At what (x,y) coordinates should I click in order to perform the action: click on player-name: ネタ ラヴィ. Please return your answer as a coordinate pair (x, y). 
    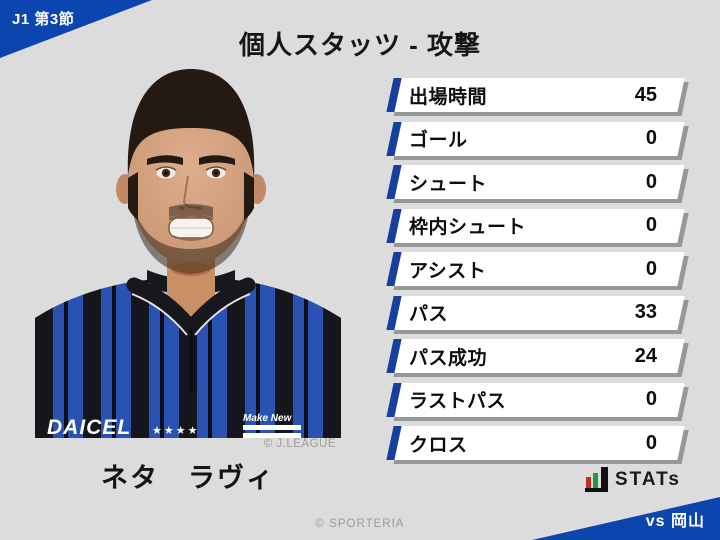
    Looking at the image, I should click on (188, 478).